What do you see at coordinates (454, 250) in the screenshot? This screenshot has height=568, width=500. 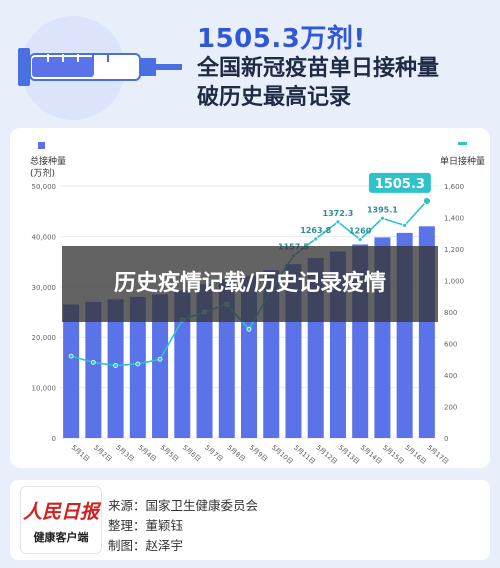 I see `right-tick-label: 1,200` at bounding box center [454, 250].